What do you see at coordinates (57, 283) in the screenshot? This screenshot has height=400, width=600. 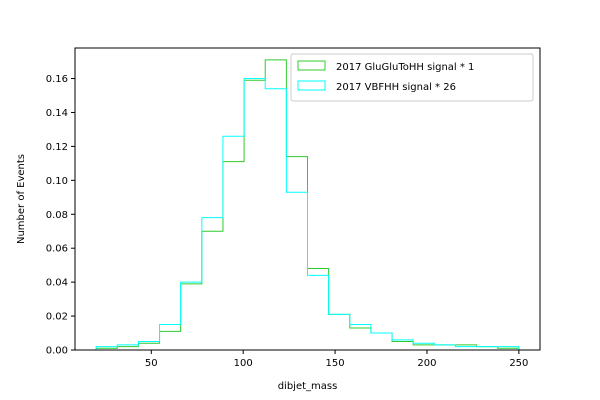 I see `y-tick-label: 0.04` at bounding box center [57, 283].